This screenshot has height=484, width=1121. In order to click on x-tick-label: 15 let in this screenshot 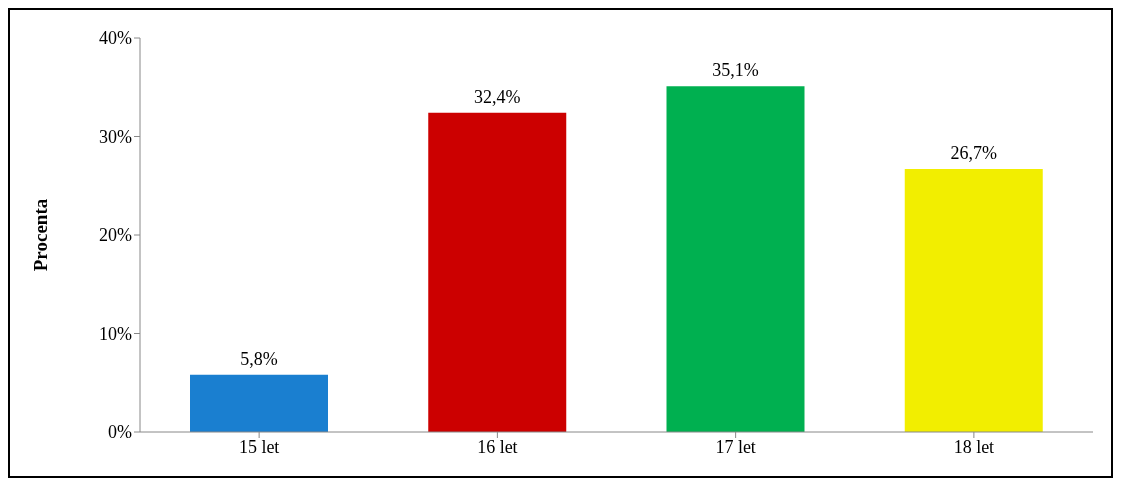, I will do `click(259, 446)`.